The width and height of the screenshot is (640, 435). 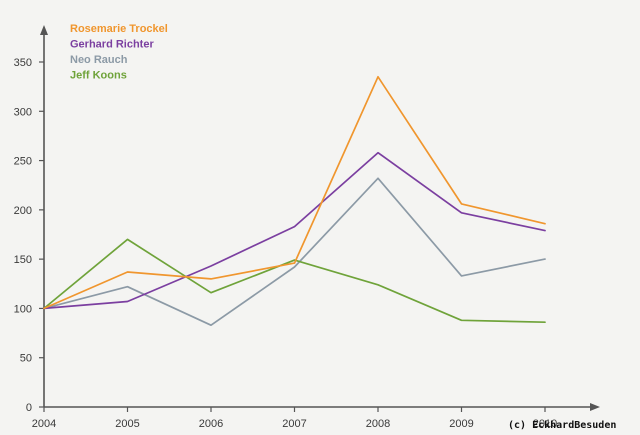 What do you see at coordinates (112, 45) in the screenshot?
I see `legend-entry: Gerhard Richter` at bounding box center [112, 45].